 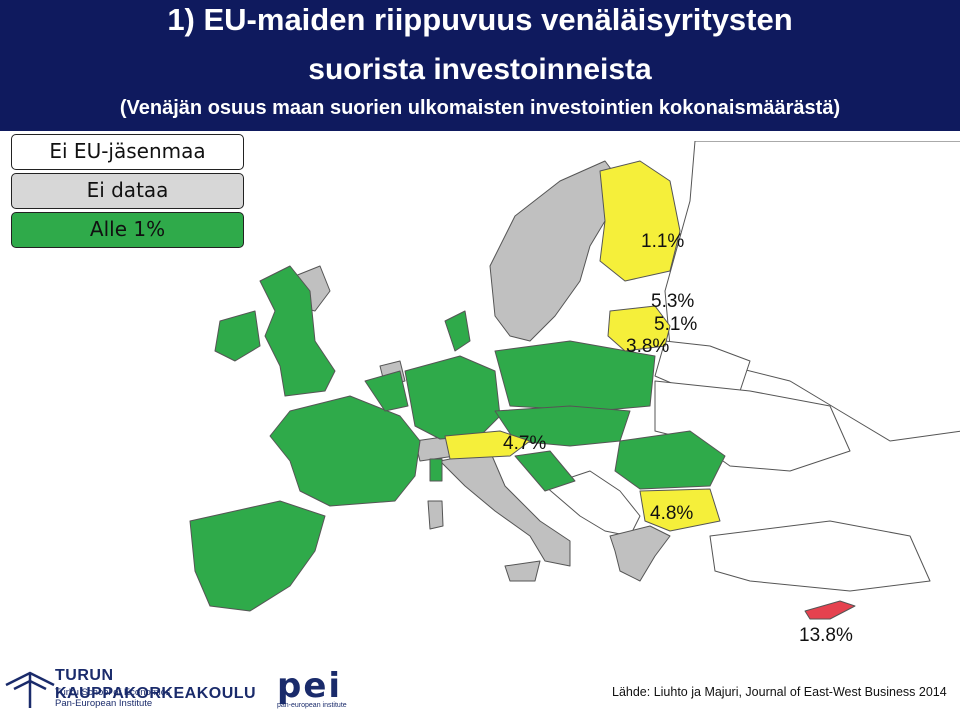 What do you see at coordinates (672, 513) in the screenshot?
I see `label-bulgaria: 4.8%` at bounding box center [672, 513].